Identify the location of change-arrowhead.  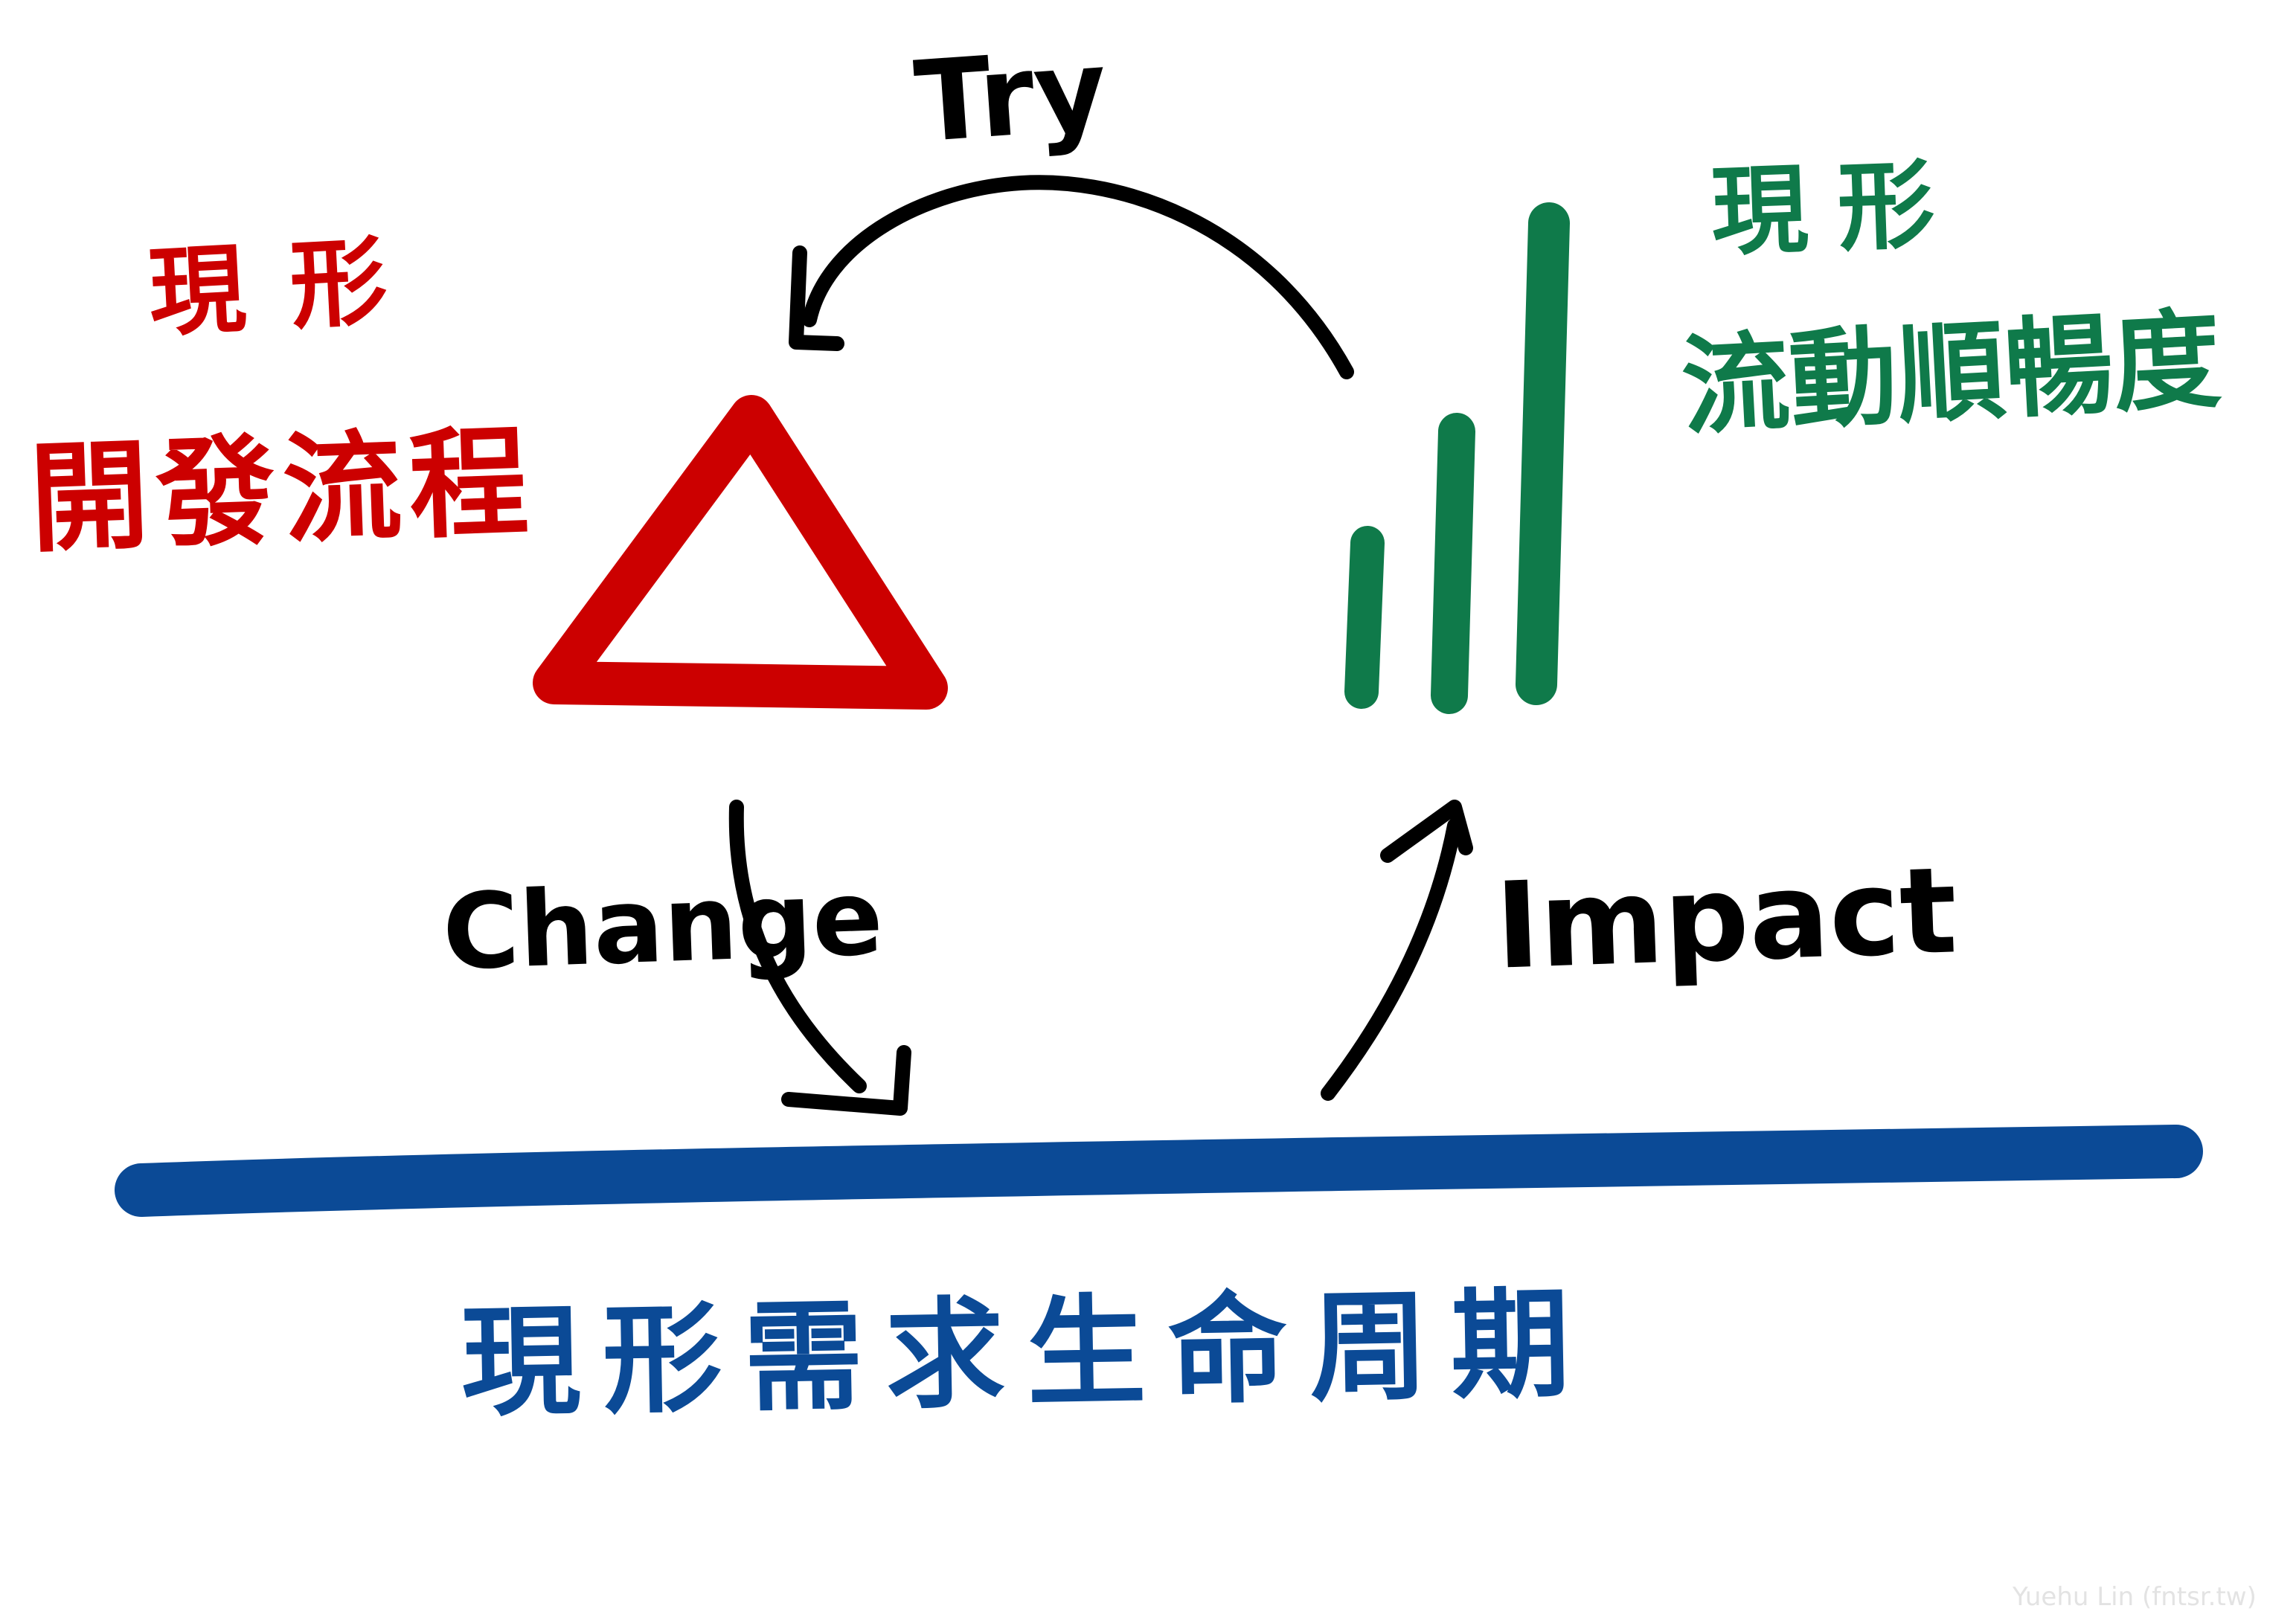
(846, 1080).